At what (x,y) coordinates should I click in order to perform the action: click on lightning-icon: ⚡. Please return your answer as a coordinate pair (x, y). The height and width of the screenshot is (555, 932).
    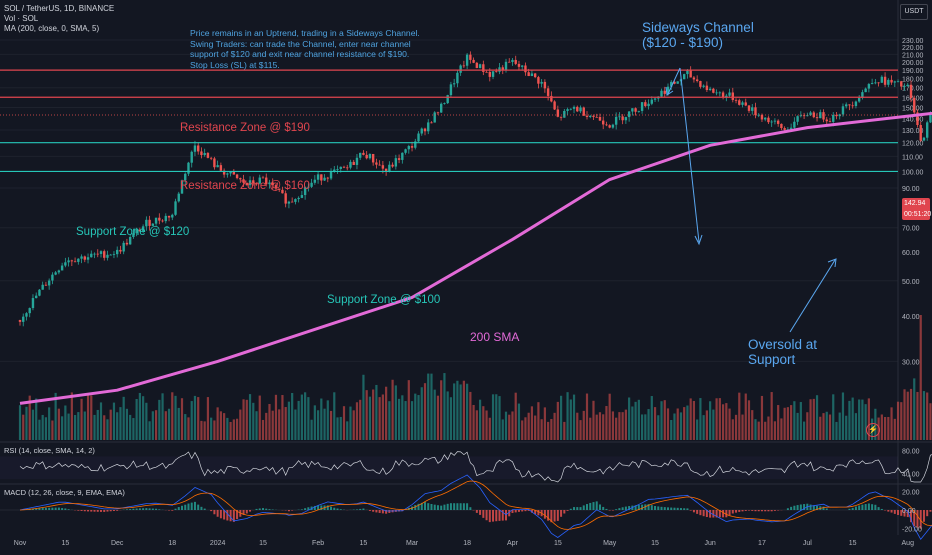
    Looking at the image, I should click on (873, 430).